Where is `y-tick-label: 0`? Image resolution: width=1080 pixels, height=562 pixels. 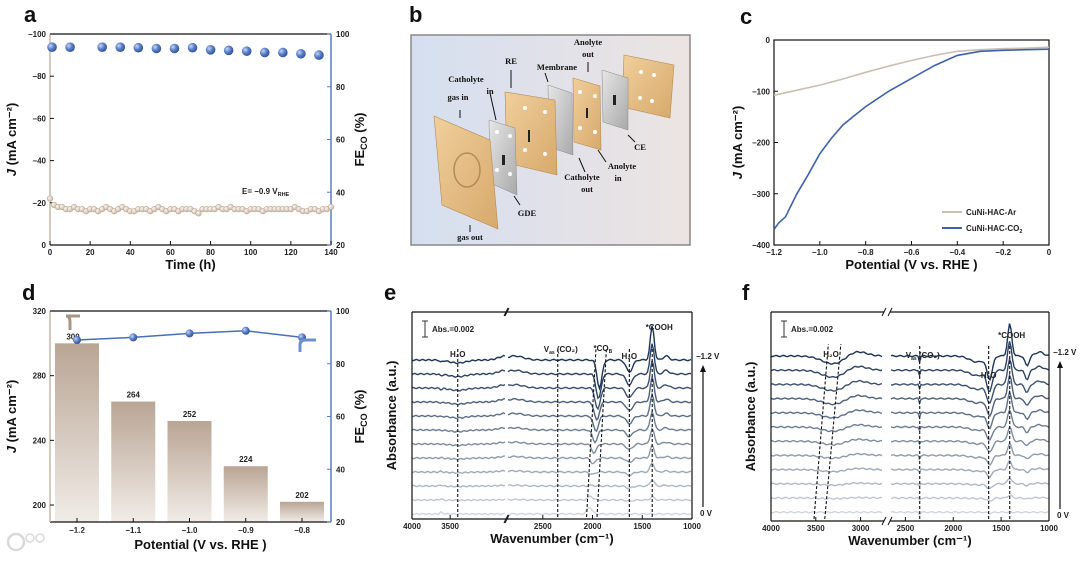 y-tick-label: 0 is located at coordinates (768, 40).